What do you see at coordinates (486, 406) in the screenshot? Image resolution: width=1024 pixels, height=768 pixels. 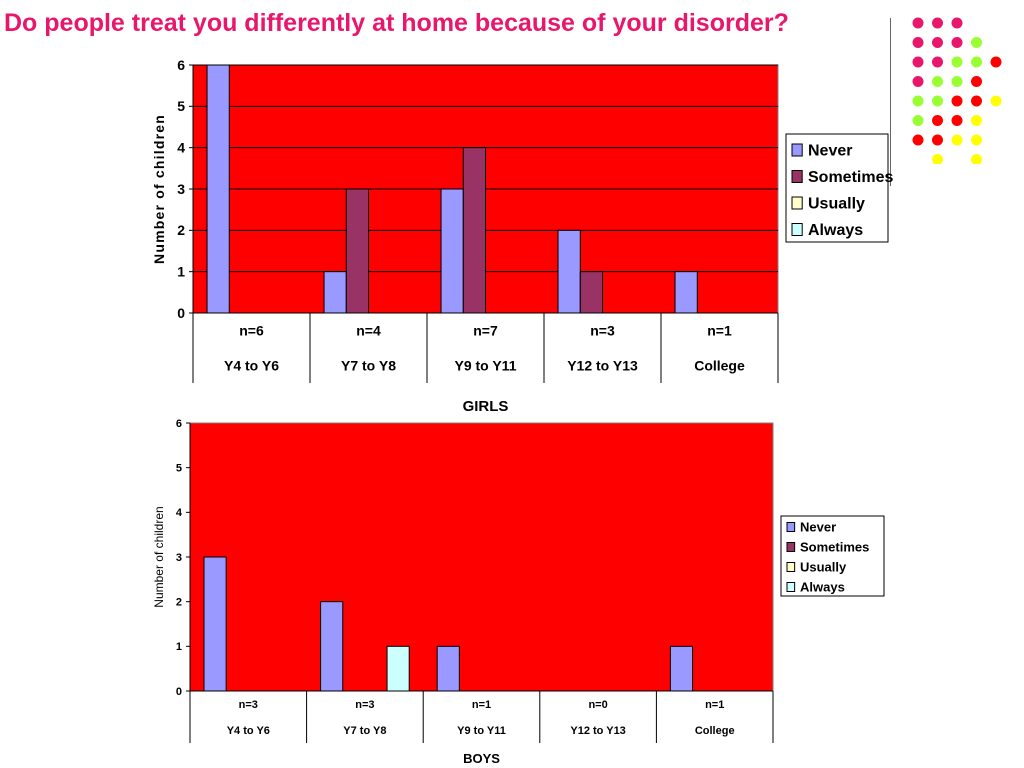 I see `x-axis-label: GIRLS` at bounding box center [486, 406].